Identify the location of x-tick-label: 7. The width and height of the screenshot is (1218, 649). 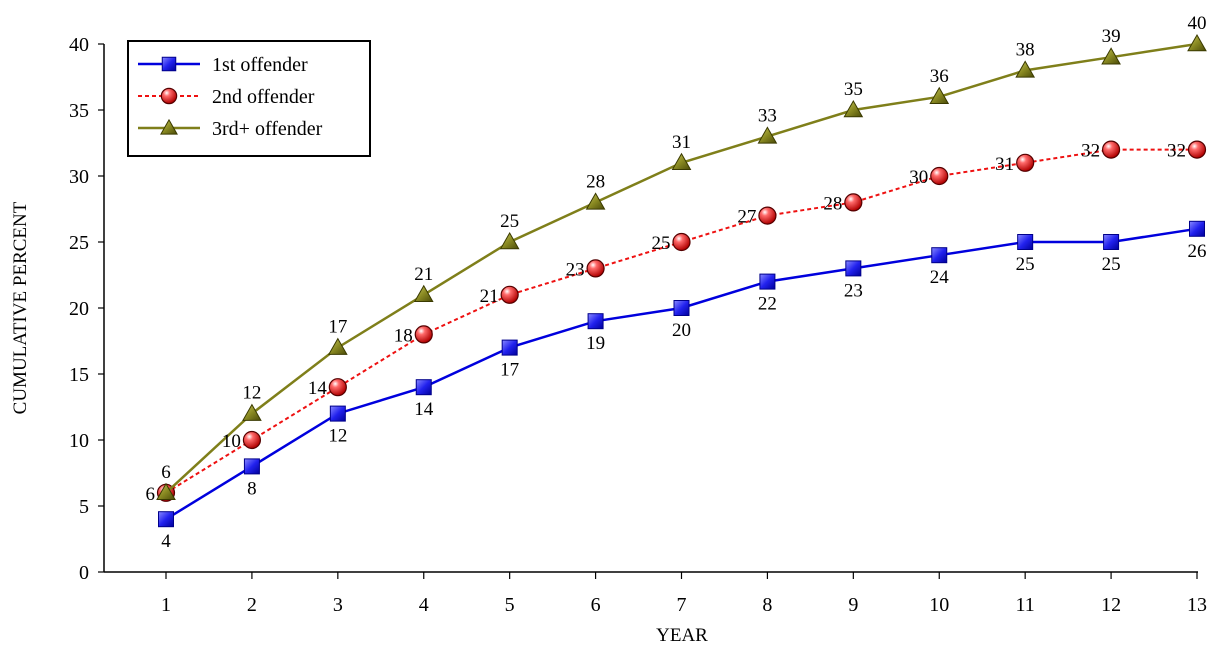
(682, 605).